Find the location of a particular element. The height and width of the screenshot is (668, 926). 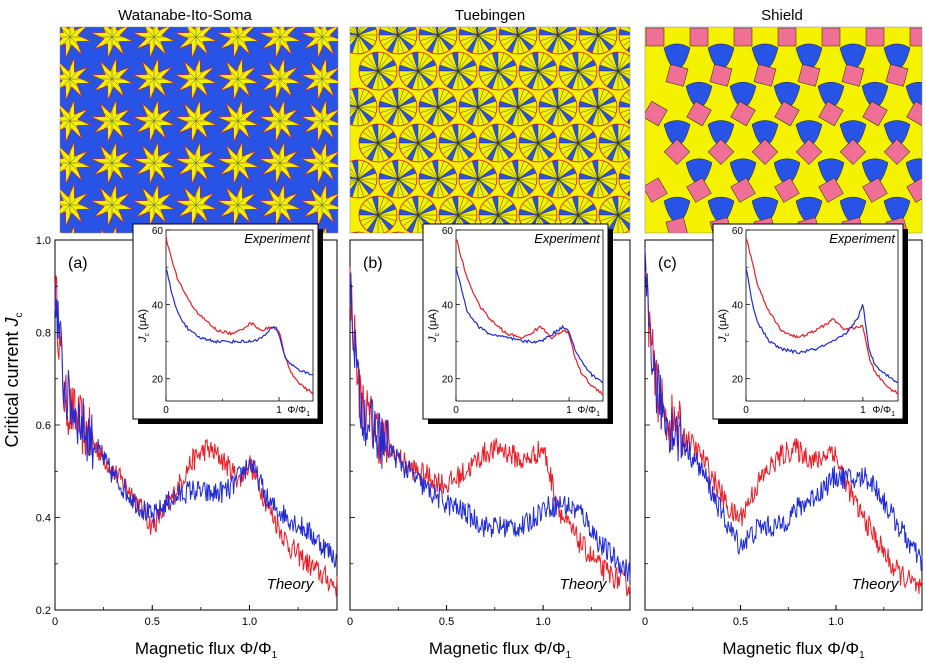

y-axis-label: Critical current Jc is located at coordinates (13, 379).